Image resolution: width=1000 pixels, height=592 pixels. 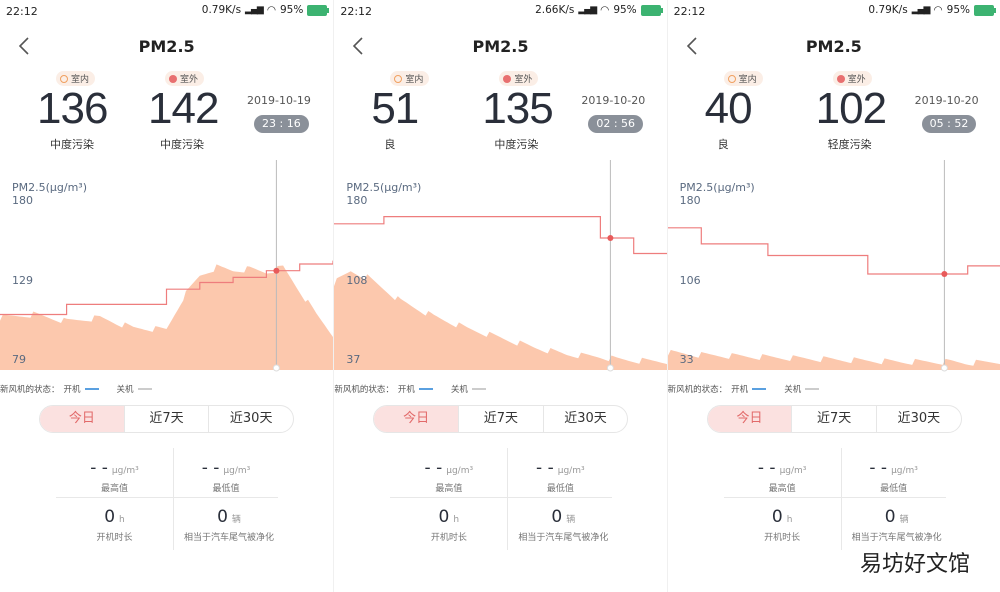 What do you see at coordinates (183, 108) in the screenshot?
I see `outdoor-value: 142` at bounding box center [183, 108].